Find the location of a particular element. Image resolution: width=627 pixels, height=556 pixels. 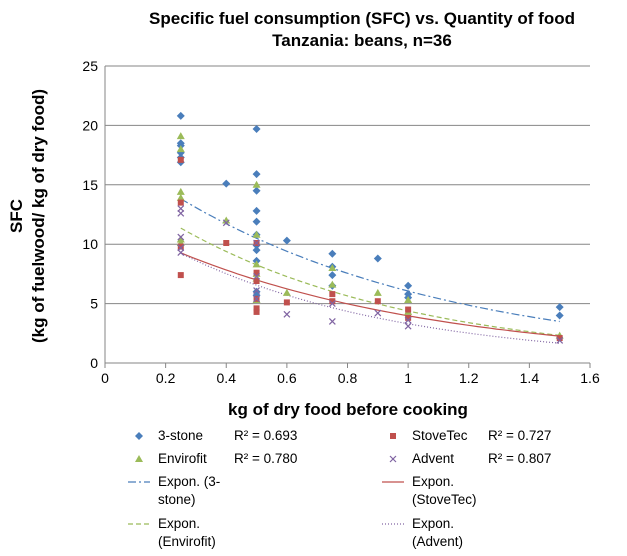

x-tick-label: 0.4 is located at coordinates (227, 378).